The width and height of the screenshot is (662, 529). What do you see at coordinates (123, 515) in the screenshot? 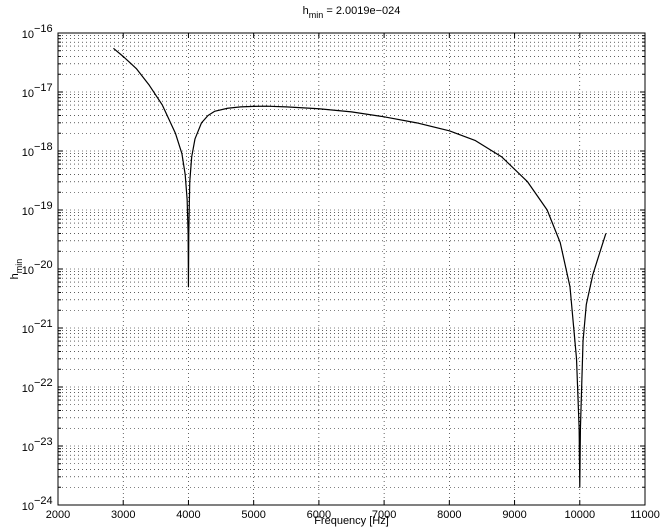
I see `x-tick-label: 3000` at bounding box center [123, 515].